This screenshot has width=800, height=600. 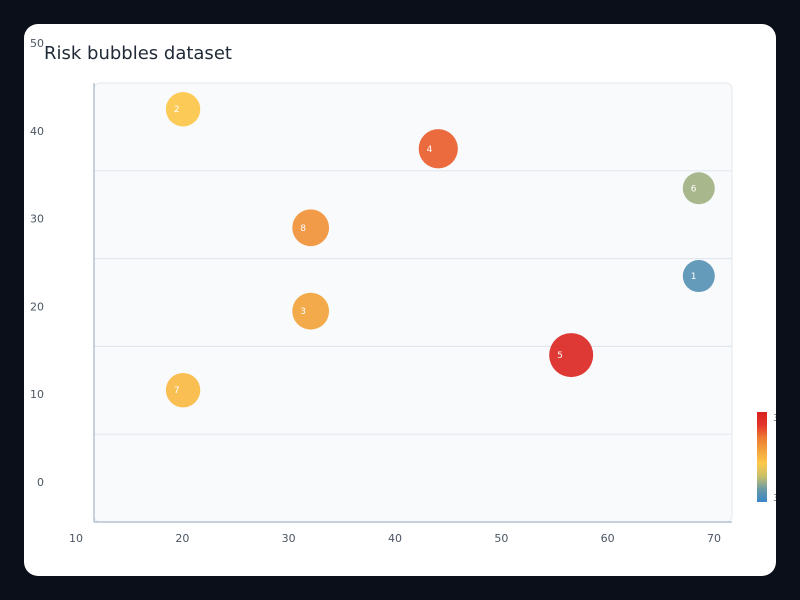 What do you see at coordinates (714, 538) in the screenshot?
I see `x-tick-label: 70` at bounding box center [714, 538].